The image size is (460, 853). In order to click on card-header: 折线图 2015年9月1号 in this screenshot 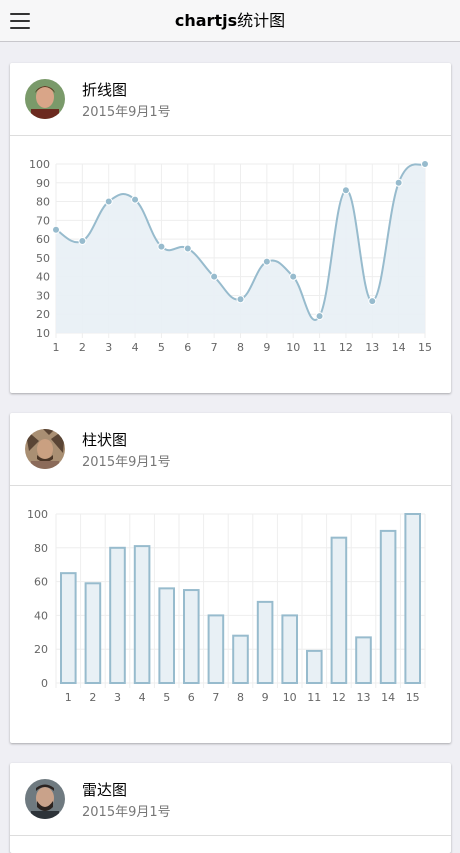, I will do `click(230, 99)`.